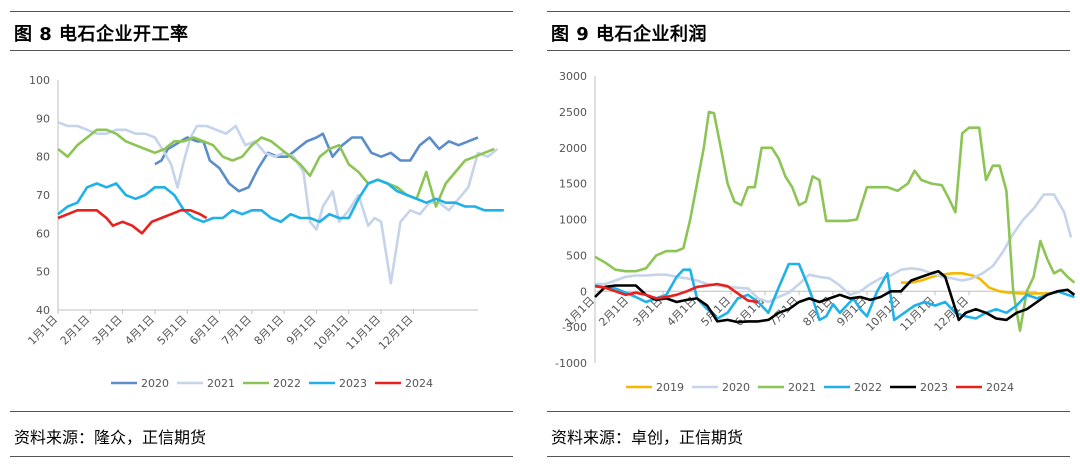 The height and width of the screenshot is (467, 1080). Describe the element at coordinates (670, 387) in the screenshot. I see `legend-label-2019: 2019` at that location.